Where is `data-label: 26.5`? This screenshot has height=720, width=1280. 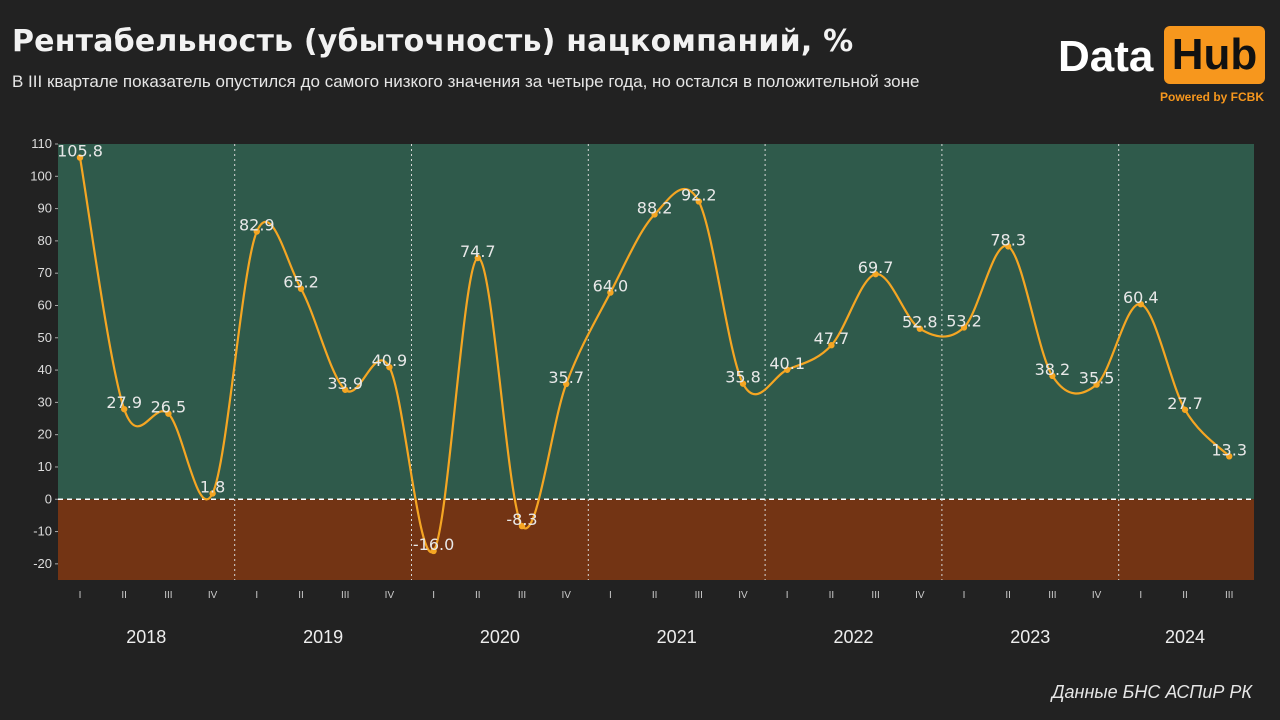
data-label: 26.5 is located at coordinates (169, 407).